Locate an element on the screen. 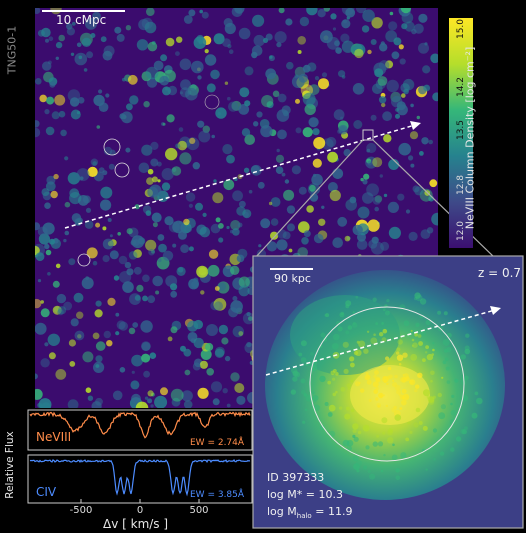  x-tick-label: 0 is located at coordinates (140, 510).